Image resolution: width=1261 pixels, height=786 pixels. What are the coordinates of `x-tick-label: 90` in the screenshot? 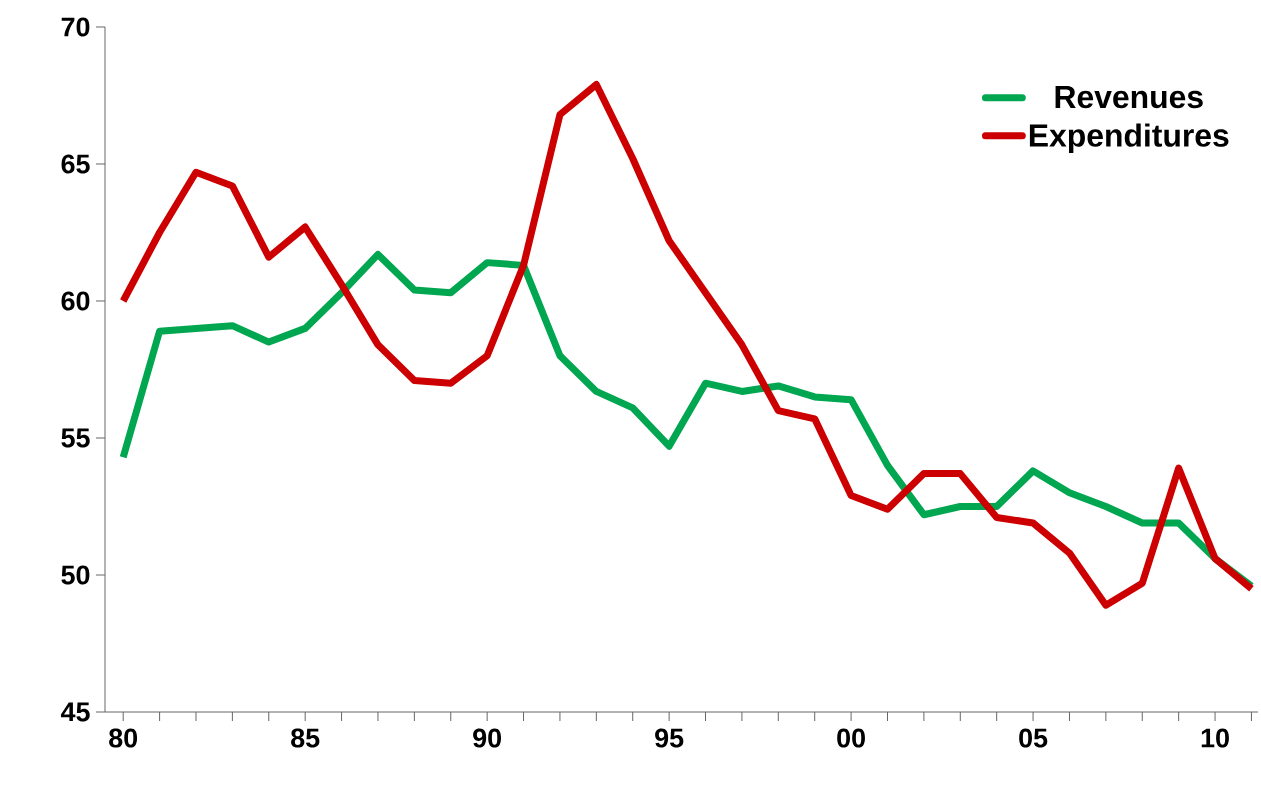 It's located at (487, 738).